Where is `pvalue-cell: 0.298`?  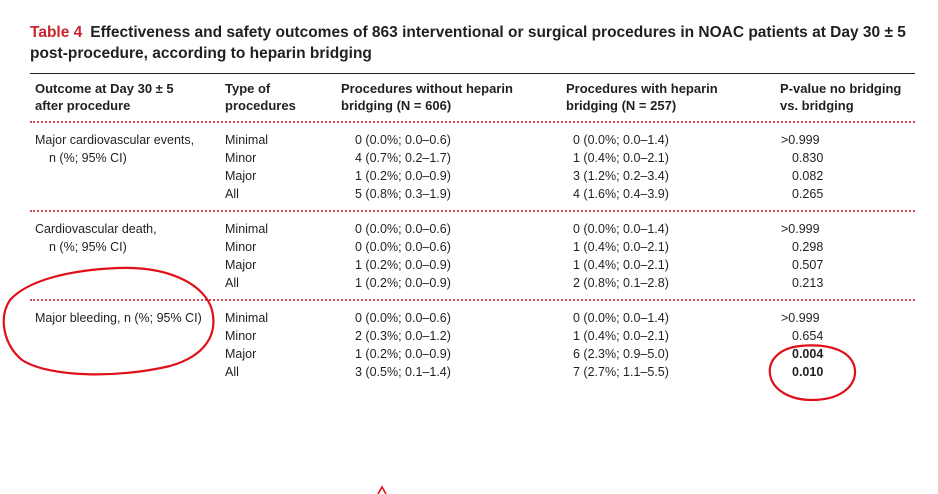 pvalue-cell: 0.298 is located at coordinates (808, 247).